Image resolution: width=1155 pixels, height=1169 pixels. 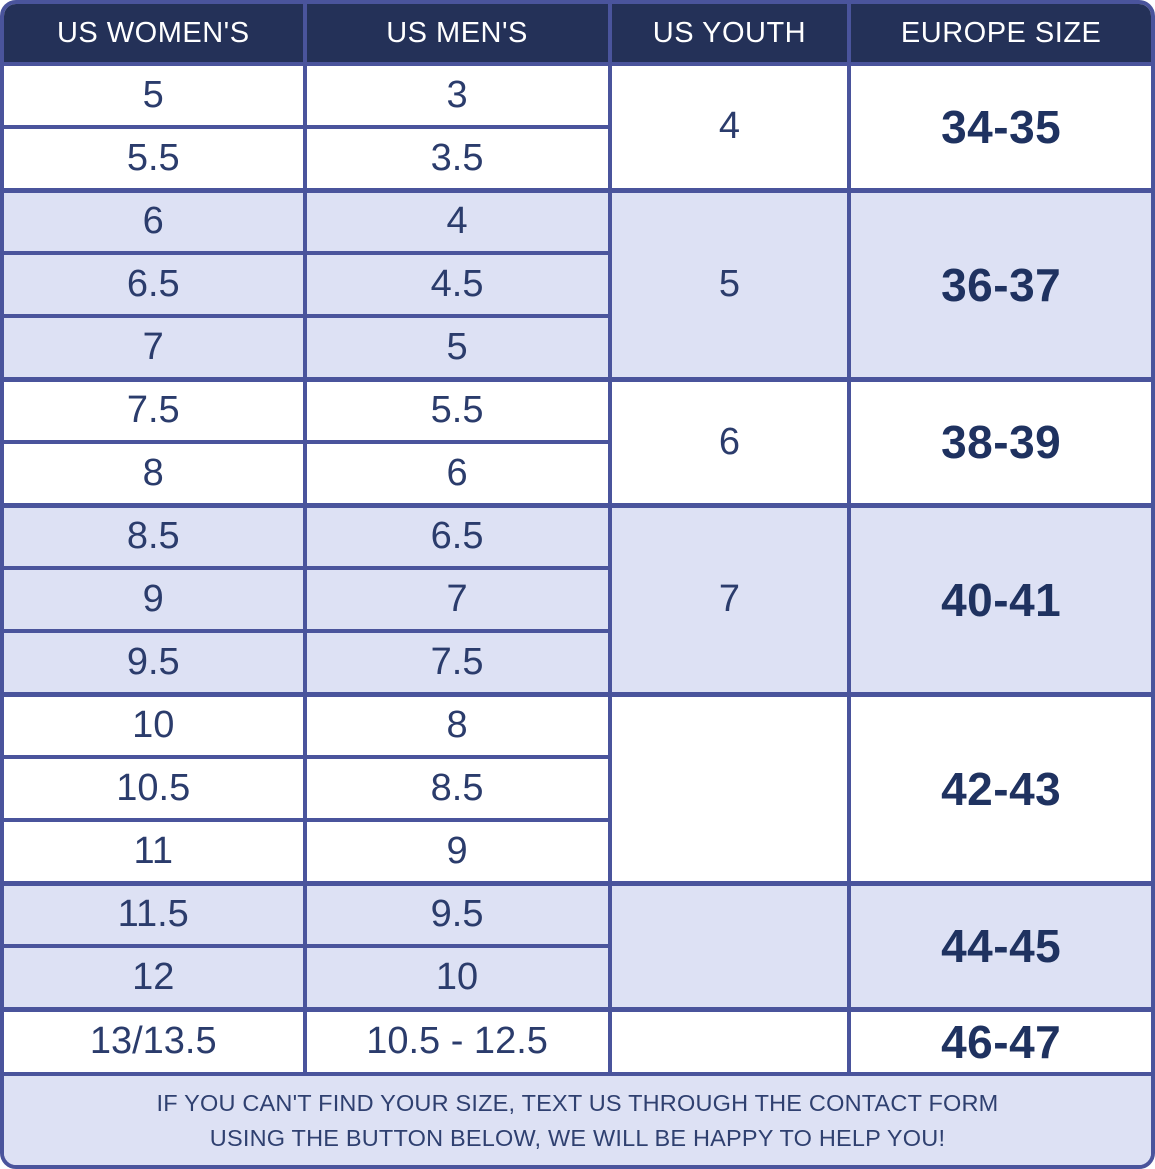 I want to click on womens-size-cell: 13/13.5, so click(x=155, y=1039).